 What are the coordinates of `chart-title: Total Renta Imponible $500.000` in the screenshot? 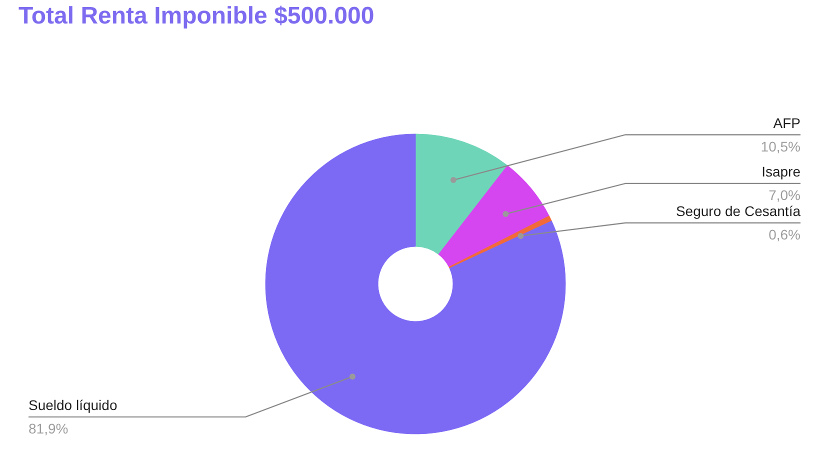 It's located at (196, 16).